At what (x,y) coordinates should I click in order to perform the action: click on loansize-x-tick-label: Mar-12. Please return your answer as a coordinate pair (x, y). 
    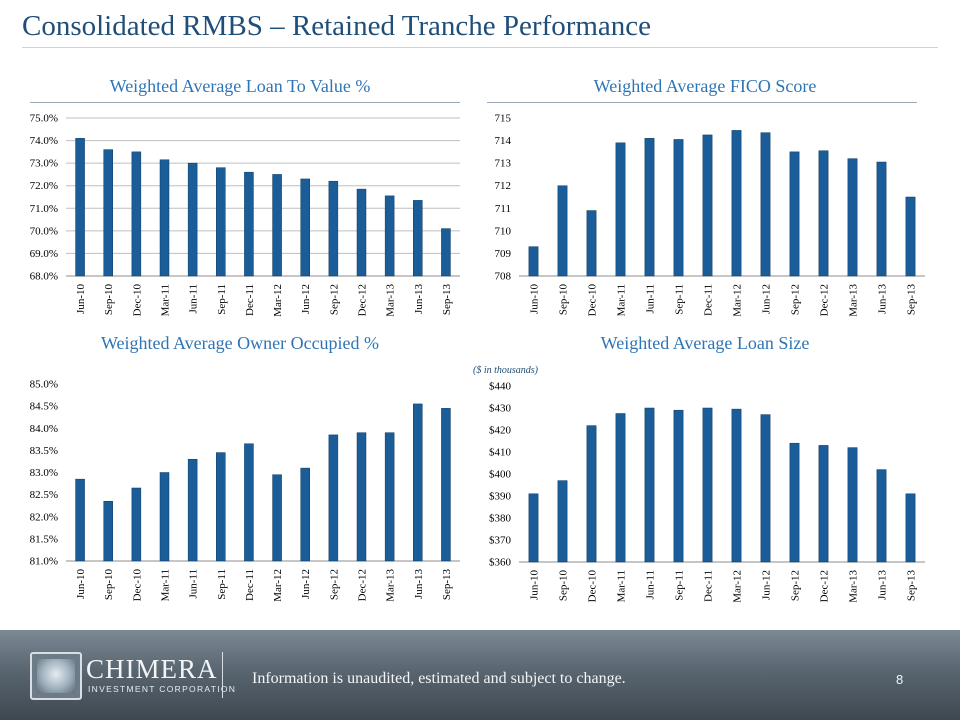
    Looking at the image, I should click on (738, 586).